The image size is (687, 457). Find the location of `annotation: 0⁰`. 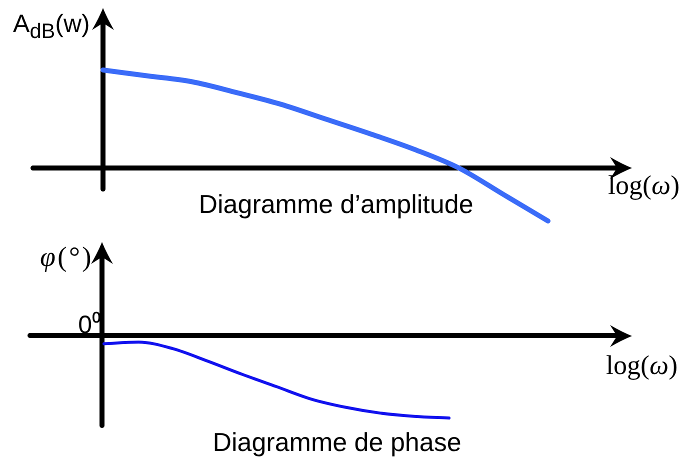

annotation: 0⁰ is located at coordinates (89, 325).